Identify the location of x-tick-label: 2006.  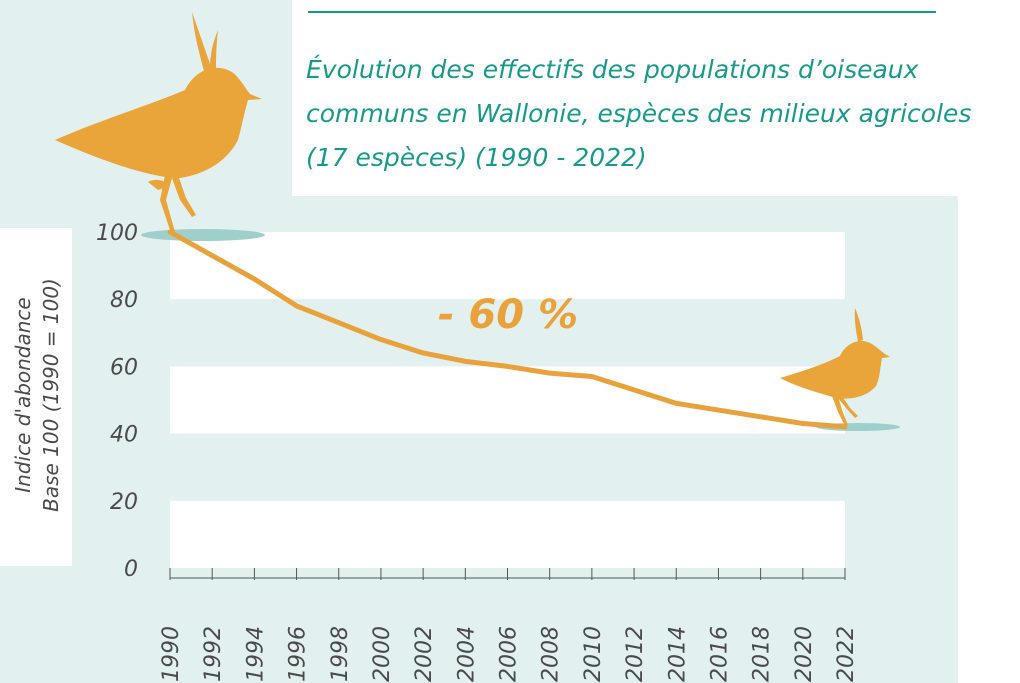
(509, 654).